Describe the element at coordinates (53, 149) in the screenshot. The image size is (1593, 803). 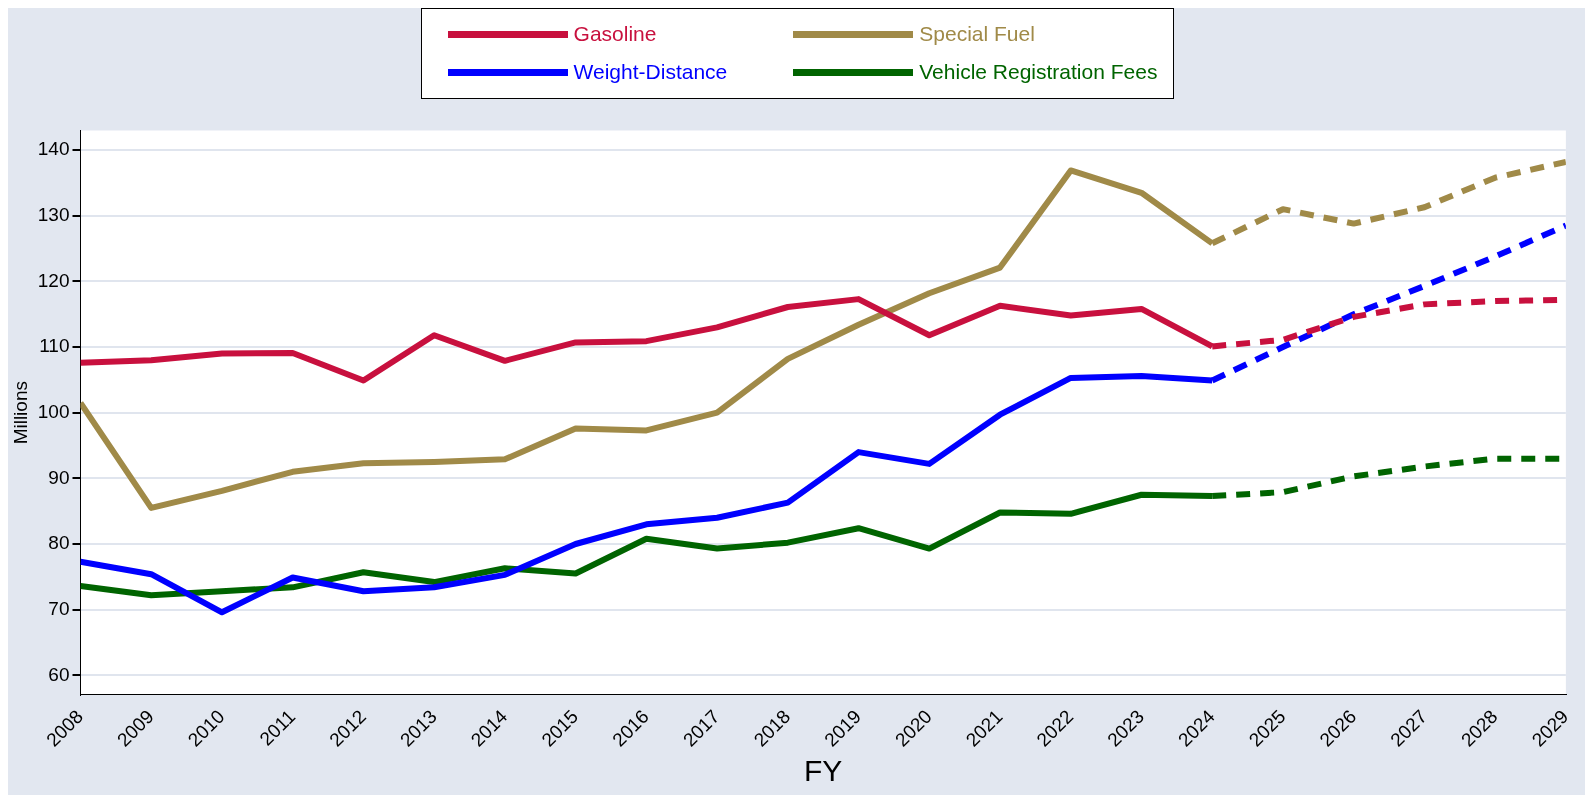
I see `y-tick-label: 140` at that location.